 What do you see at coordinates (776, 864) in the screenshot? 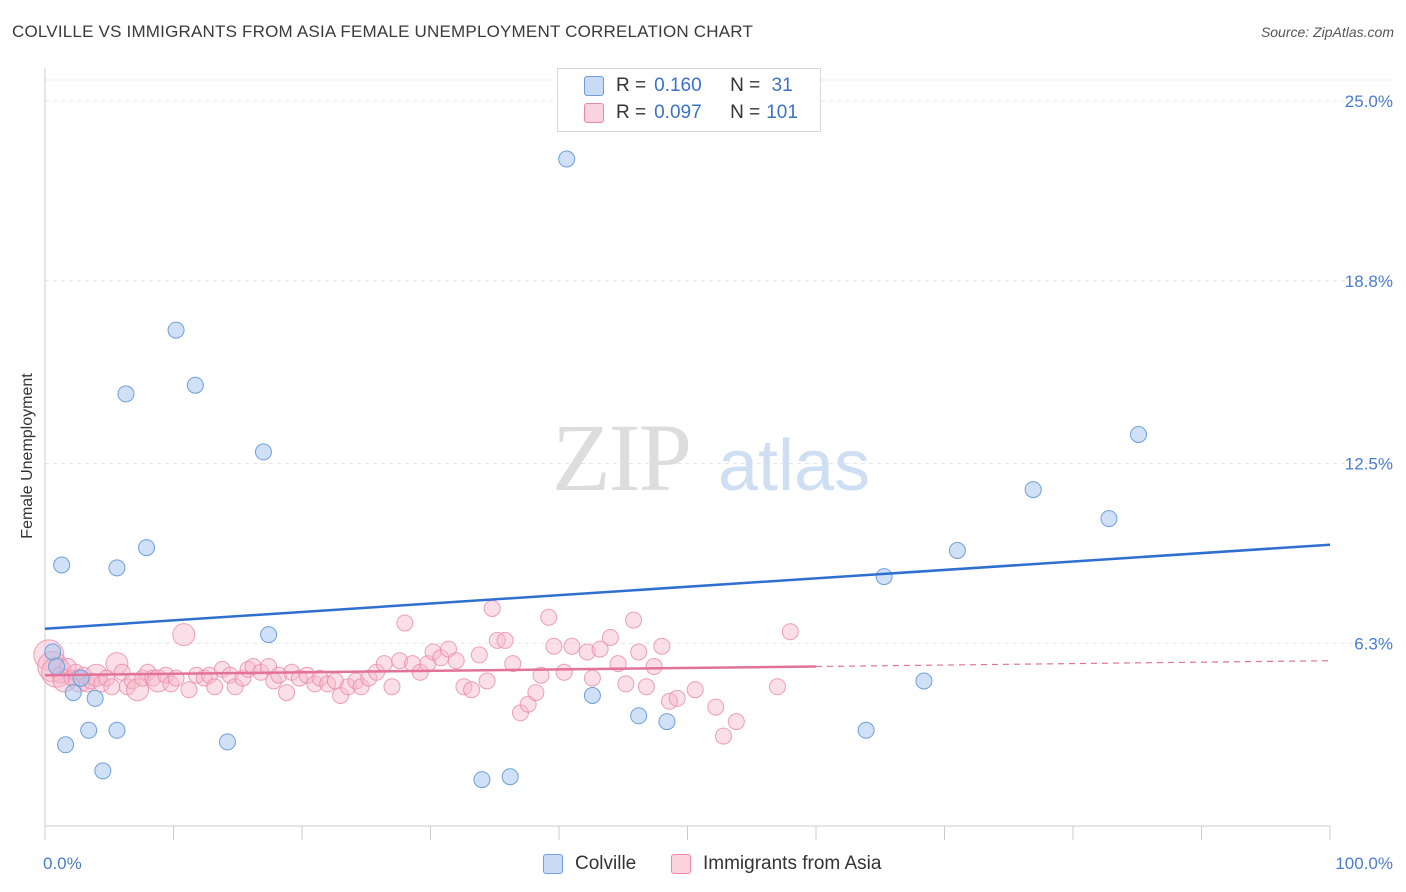
I see `bottom-legend-immigrants: Immigrants from Asia` at bounding box center [776, 864].